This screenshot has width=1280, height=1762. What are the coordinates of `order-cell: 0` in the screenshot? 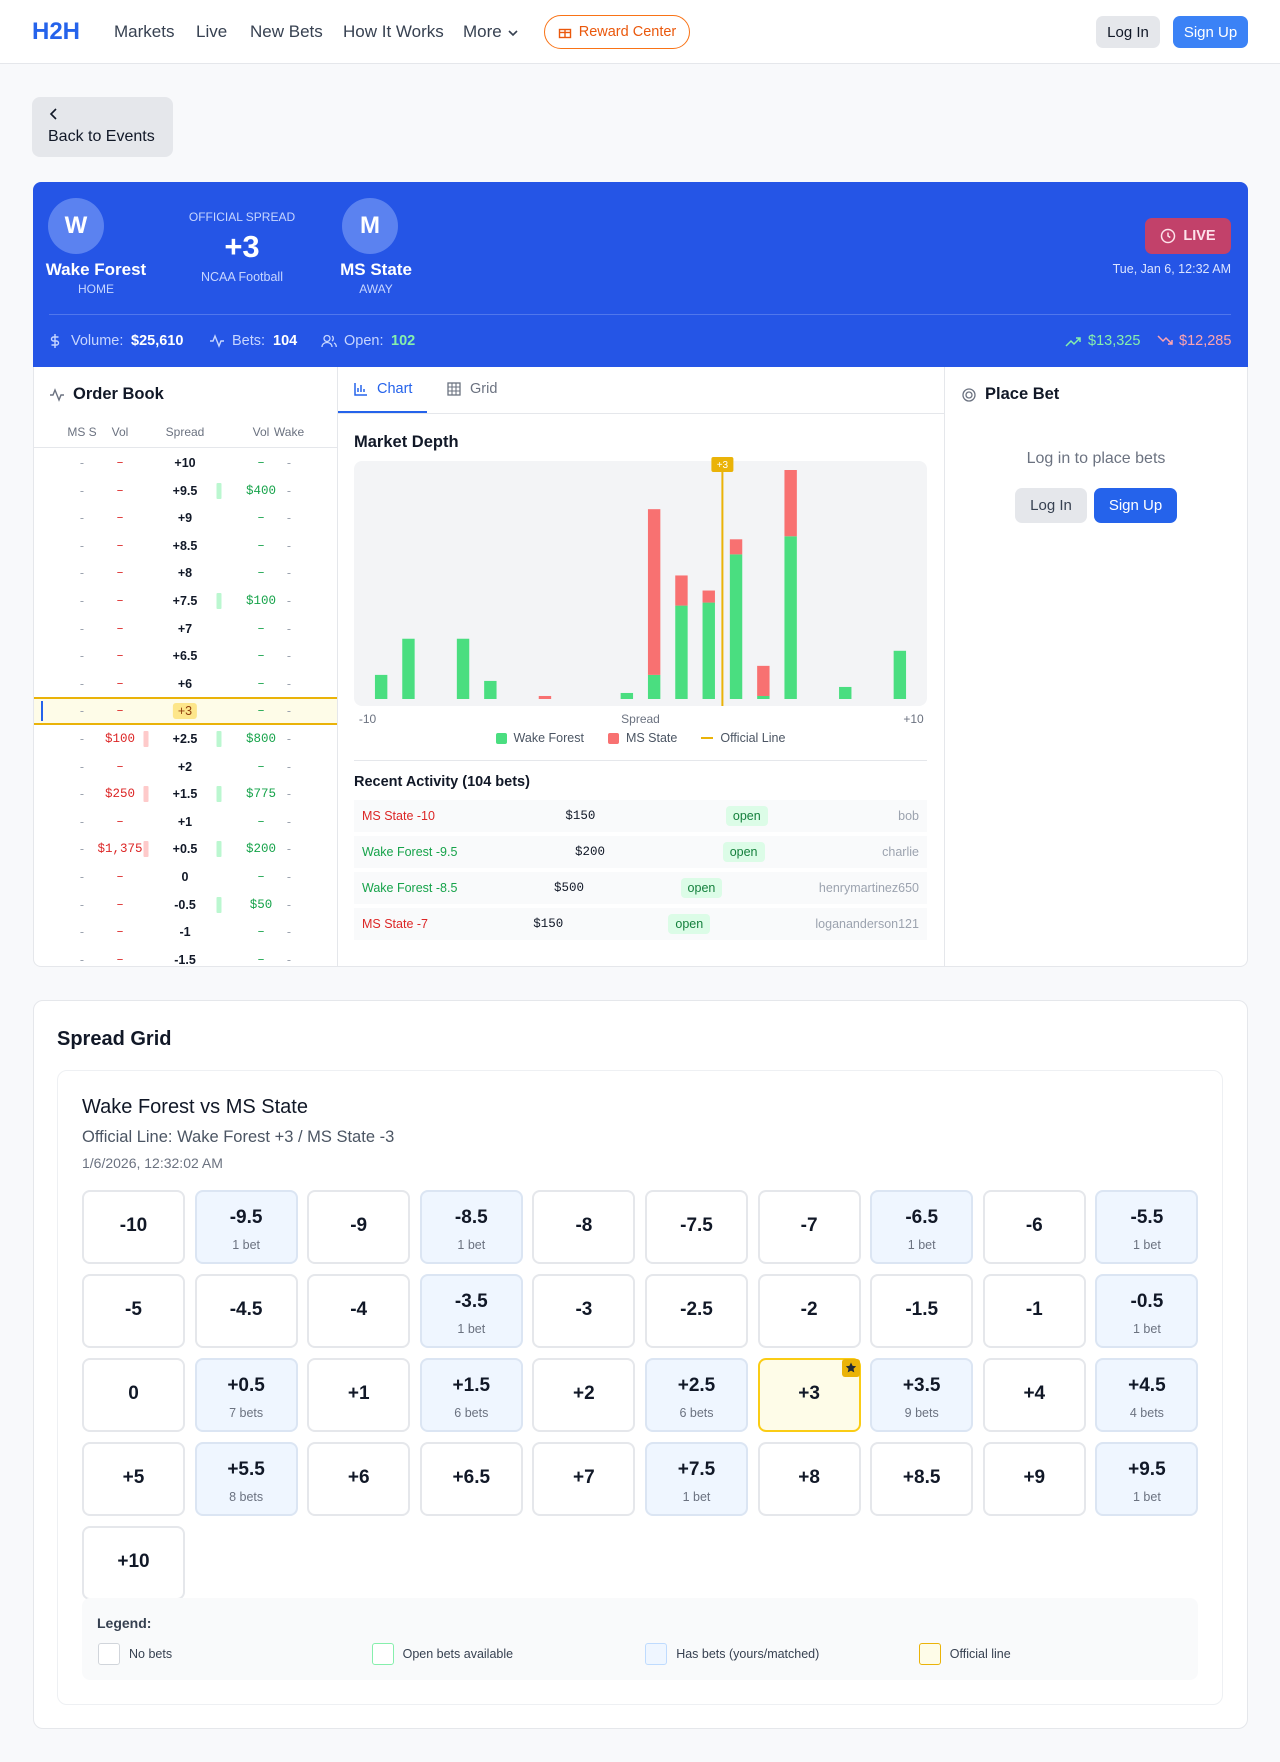 It's located at (185, 877).